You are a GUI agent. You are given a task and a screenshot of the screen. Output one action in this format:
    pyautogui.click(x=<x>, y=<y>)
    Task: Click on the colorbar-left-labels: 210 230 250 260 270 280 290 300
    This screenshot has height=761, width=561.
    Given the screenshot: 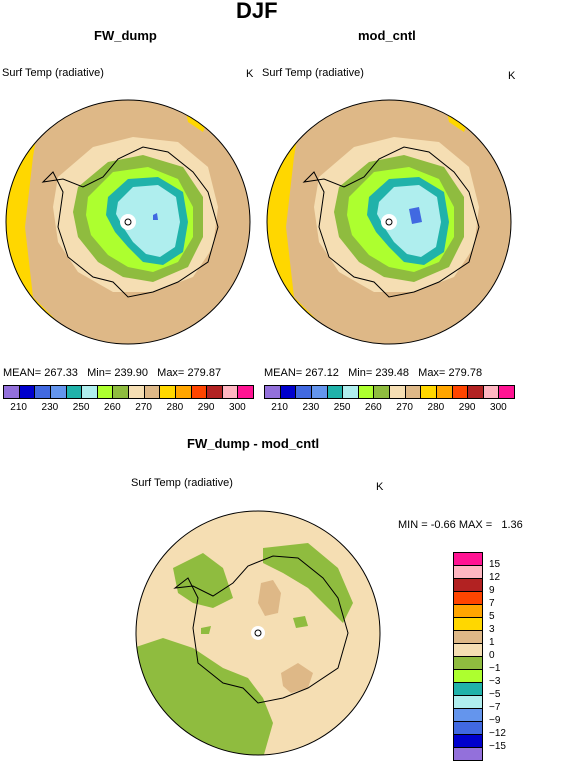 What is the action you would take?
    pyautogui.click(x=128, y=409)
    